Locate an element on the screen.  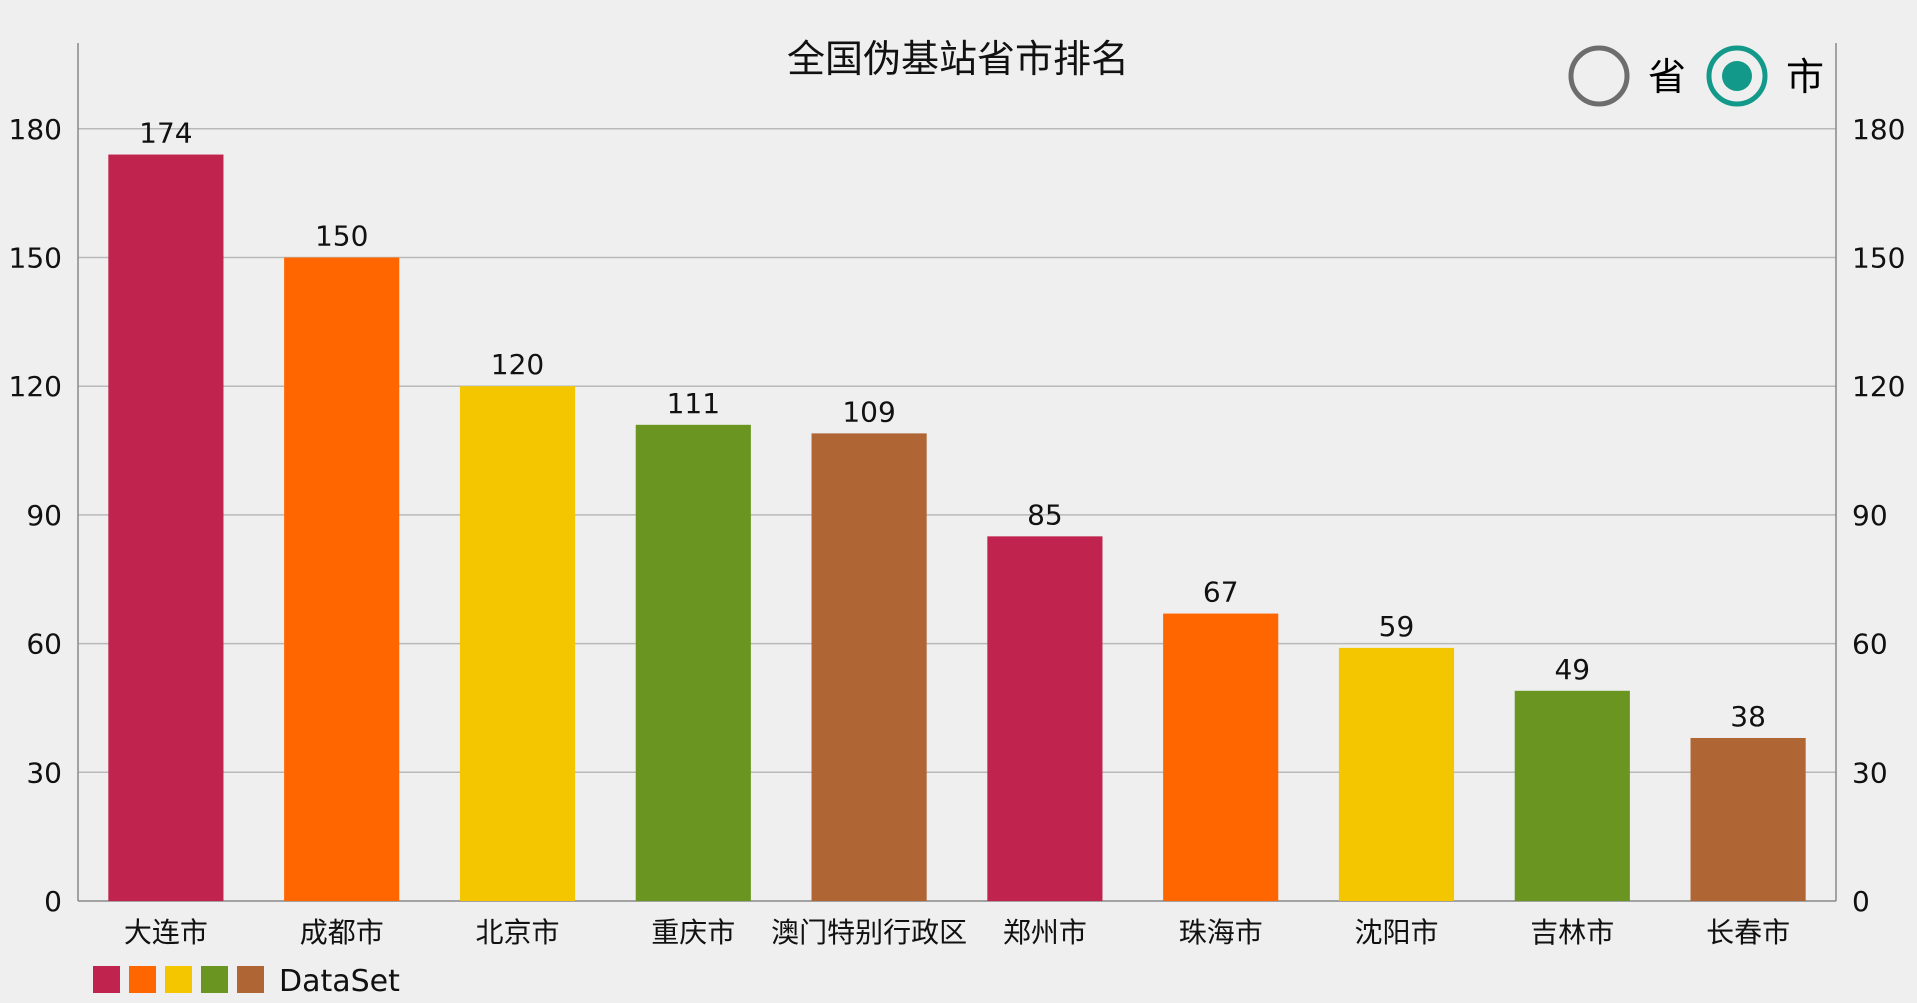
x-tick-label: 沈阳市 is located at coordinates (1396, 932).